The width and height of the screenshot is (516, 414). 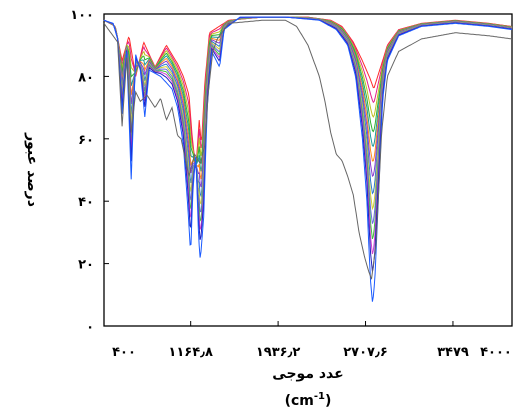 What do you see at coordinates (86, 77) in the screenshot?
I see `y-tick-label: ۸۰` at bounding box center [86, 77].